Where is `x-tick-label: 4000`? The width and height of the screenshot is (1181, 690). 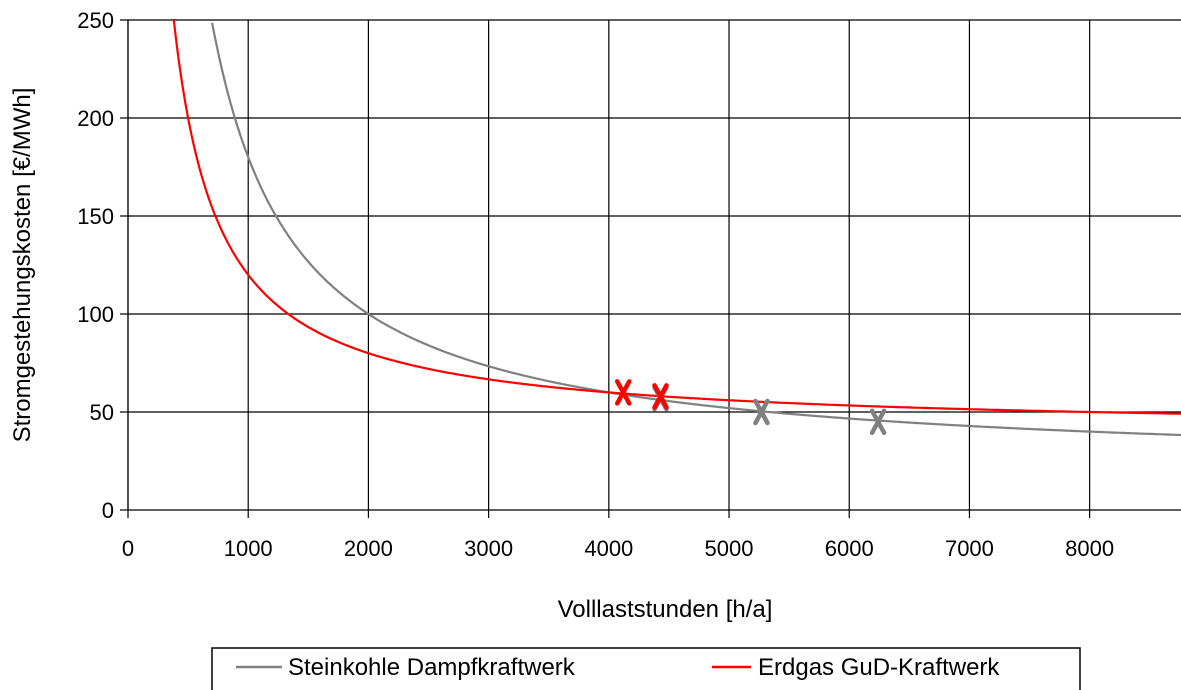 x-tick-label: 4000 is located at coordinates (608, 548).